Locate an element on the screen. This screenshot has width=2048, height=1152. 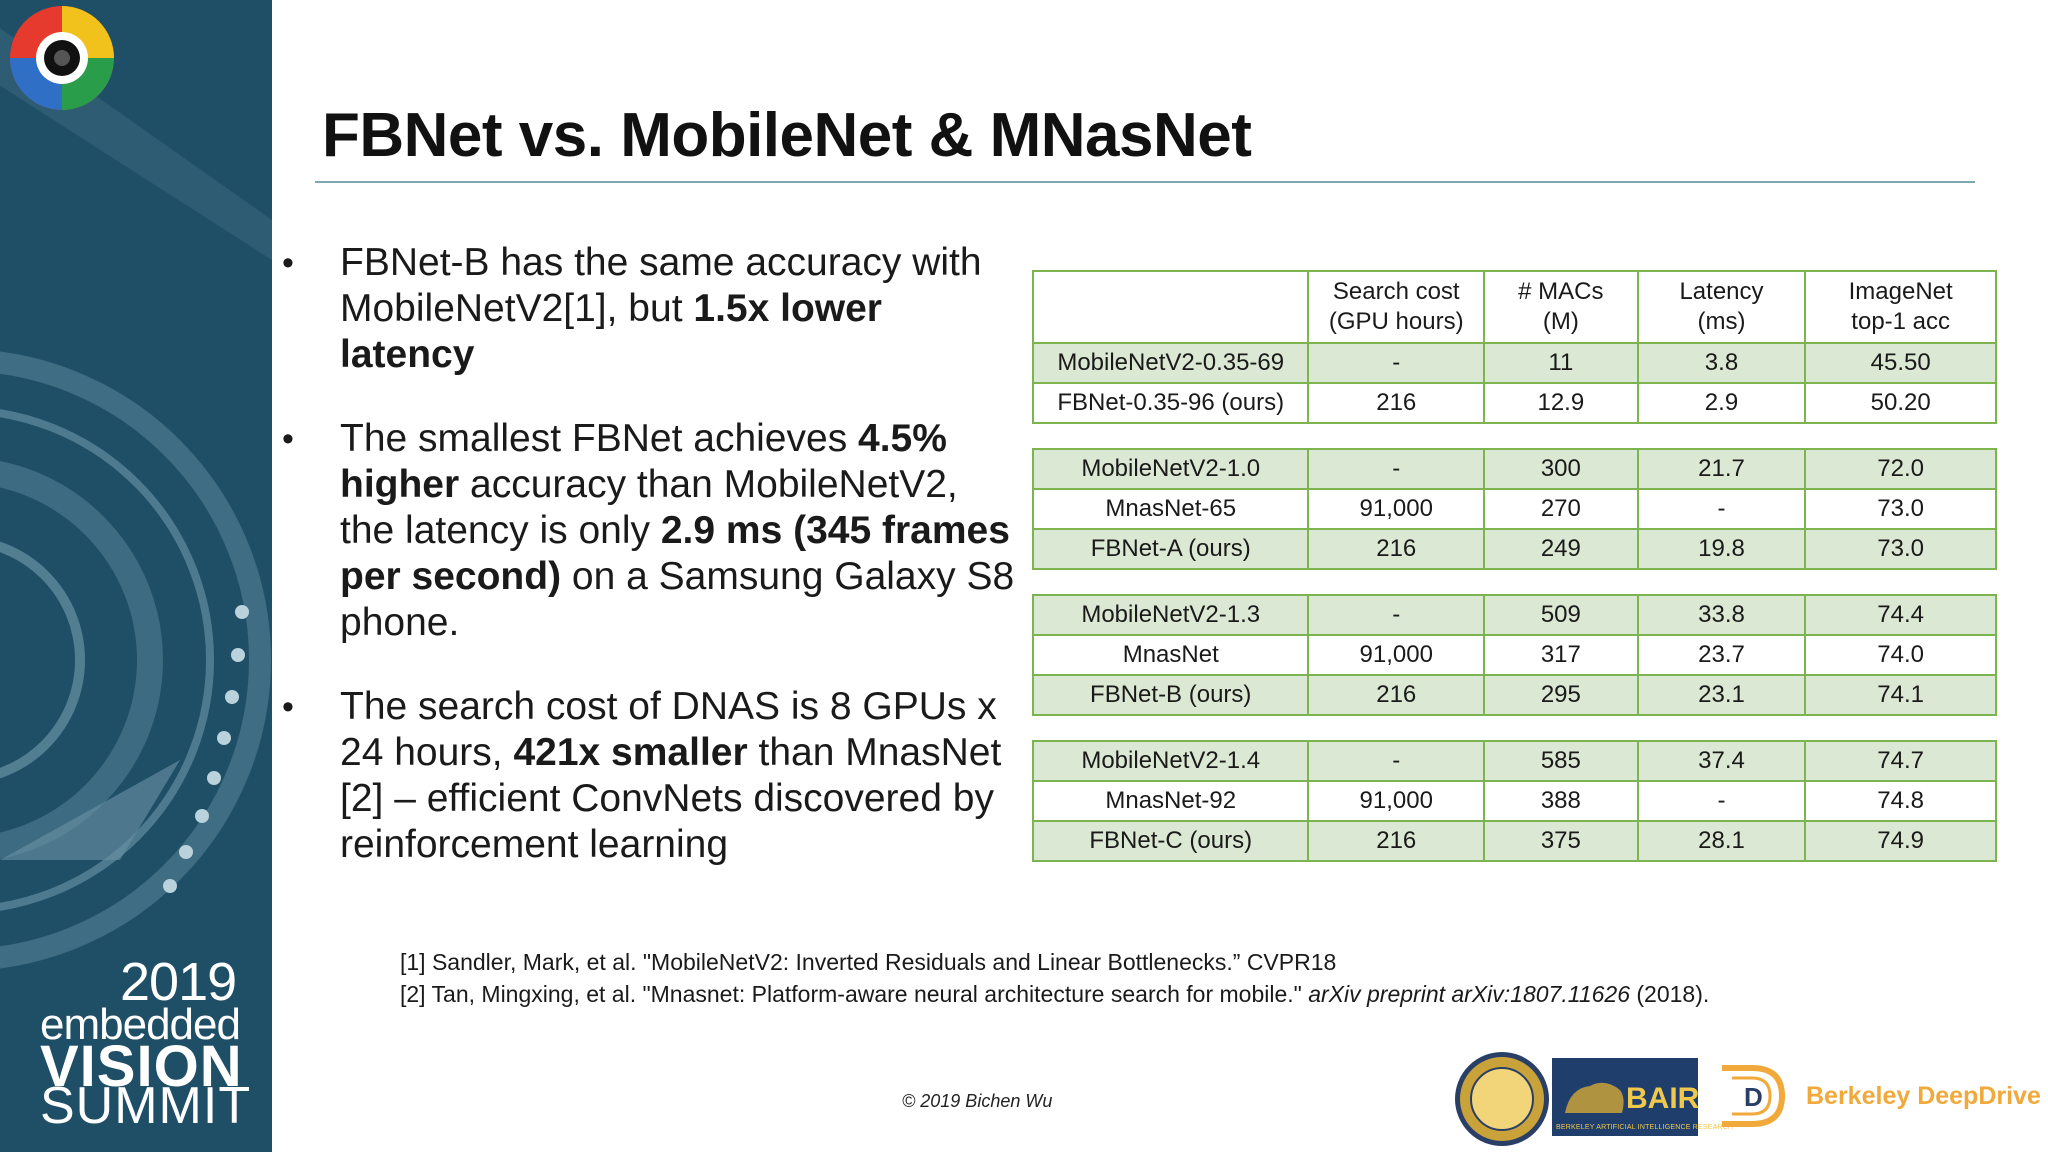
column-header-line: top-1 acc is located at coordinates (1901, 321).